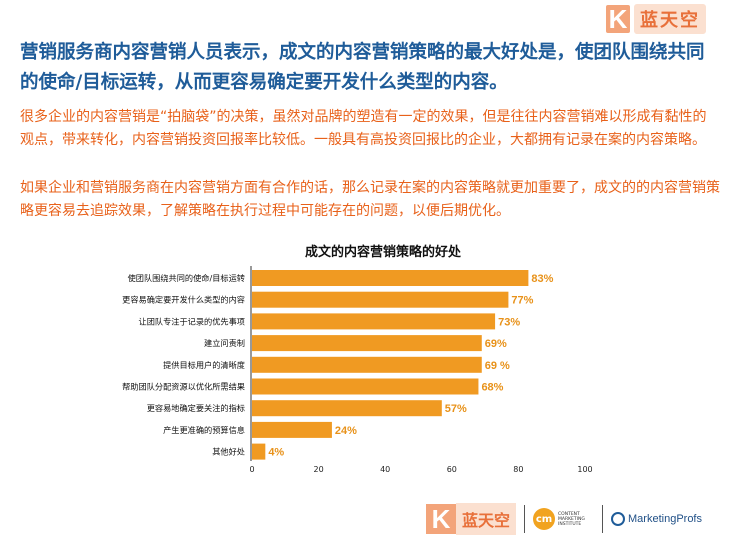  What do you see at coordinates (492, 388) in the screenshot?
I see `value-label: 68%` at bounding box center [492, 388].